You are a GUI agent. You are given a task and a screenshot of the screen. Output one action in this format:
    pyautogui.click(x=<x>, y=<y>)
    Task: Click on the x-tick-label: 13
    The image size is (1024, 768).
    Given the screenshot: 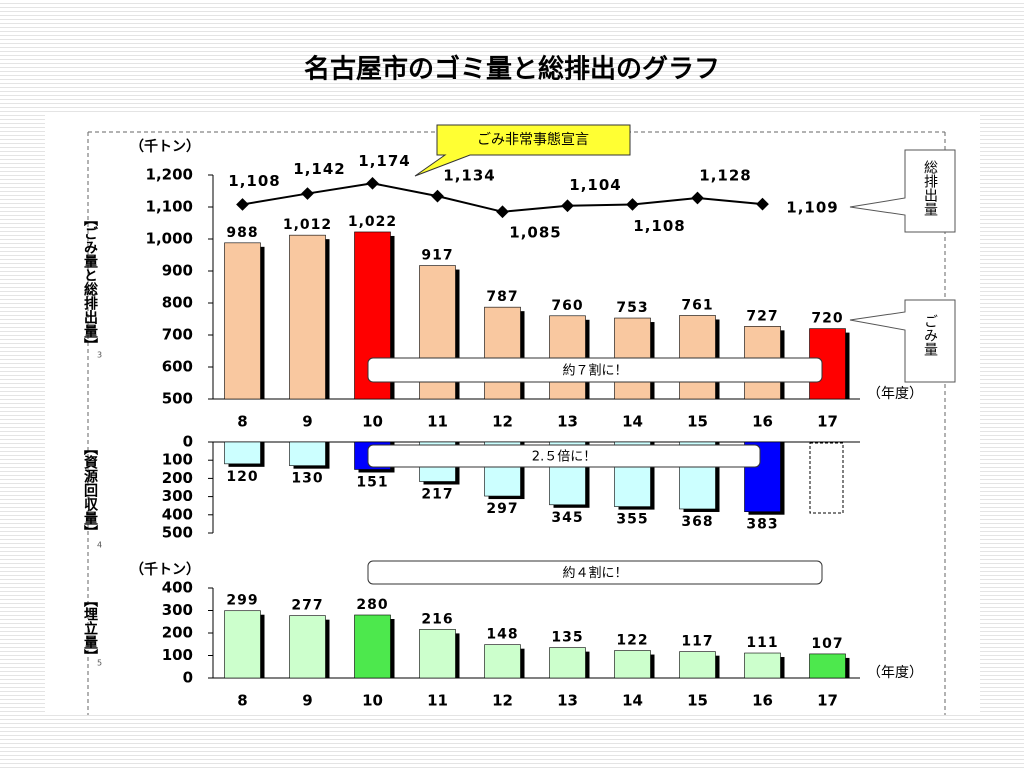 What is the action you would take?
    pyautogui.click(x=567, y=422)
    